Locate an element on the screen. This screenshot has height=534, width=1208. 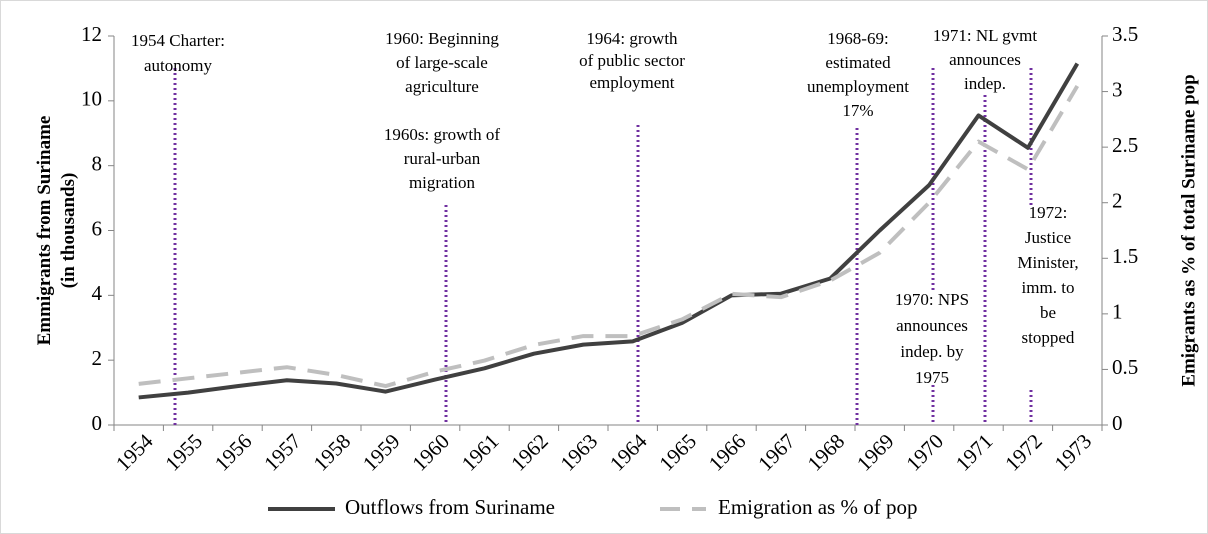
annotation: of large-scale is located at coordinates (442, 62).